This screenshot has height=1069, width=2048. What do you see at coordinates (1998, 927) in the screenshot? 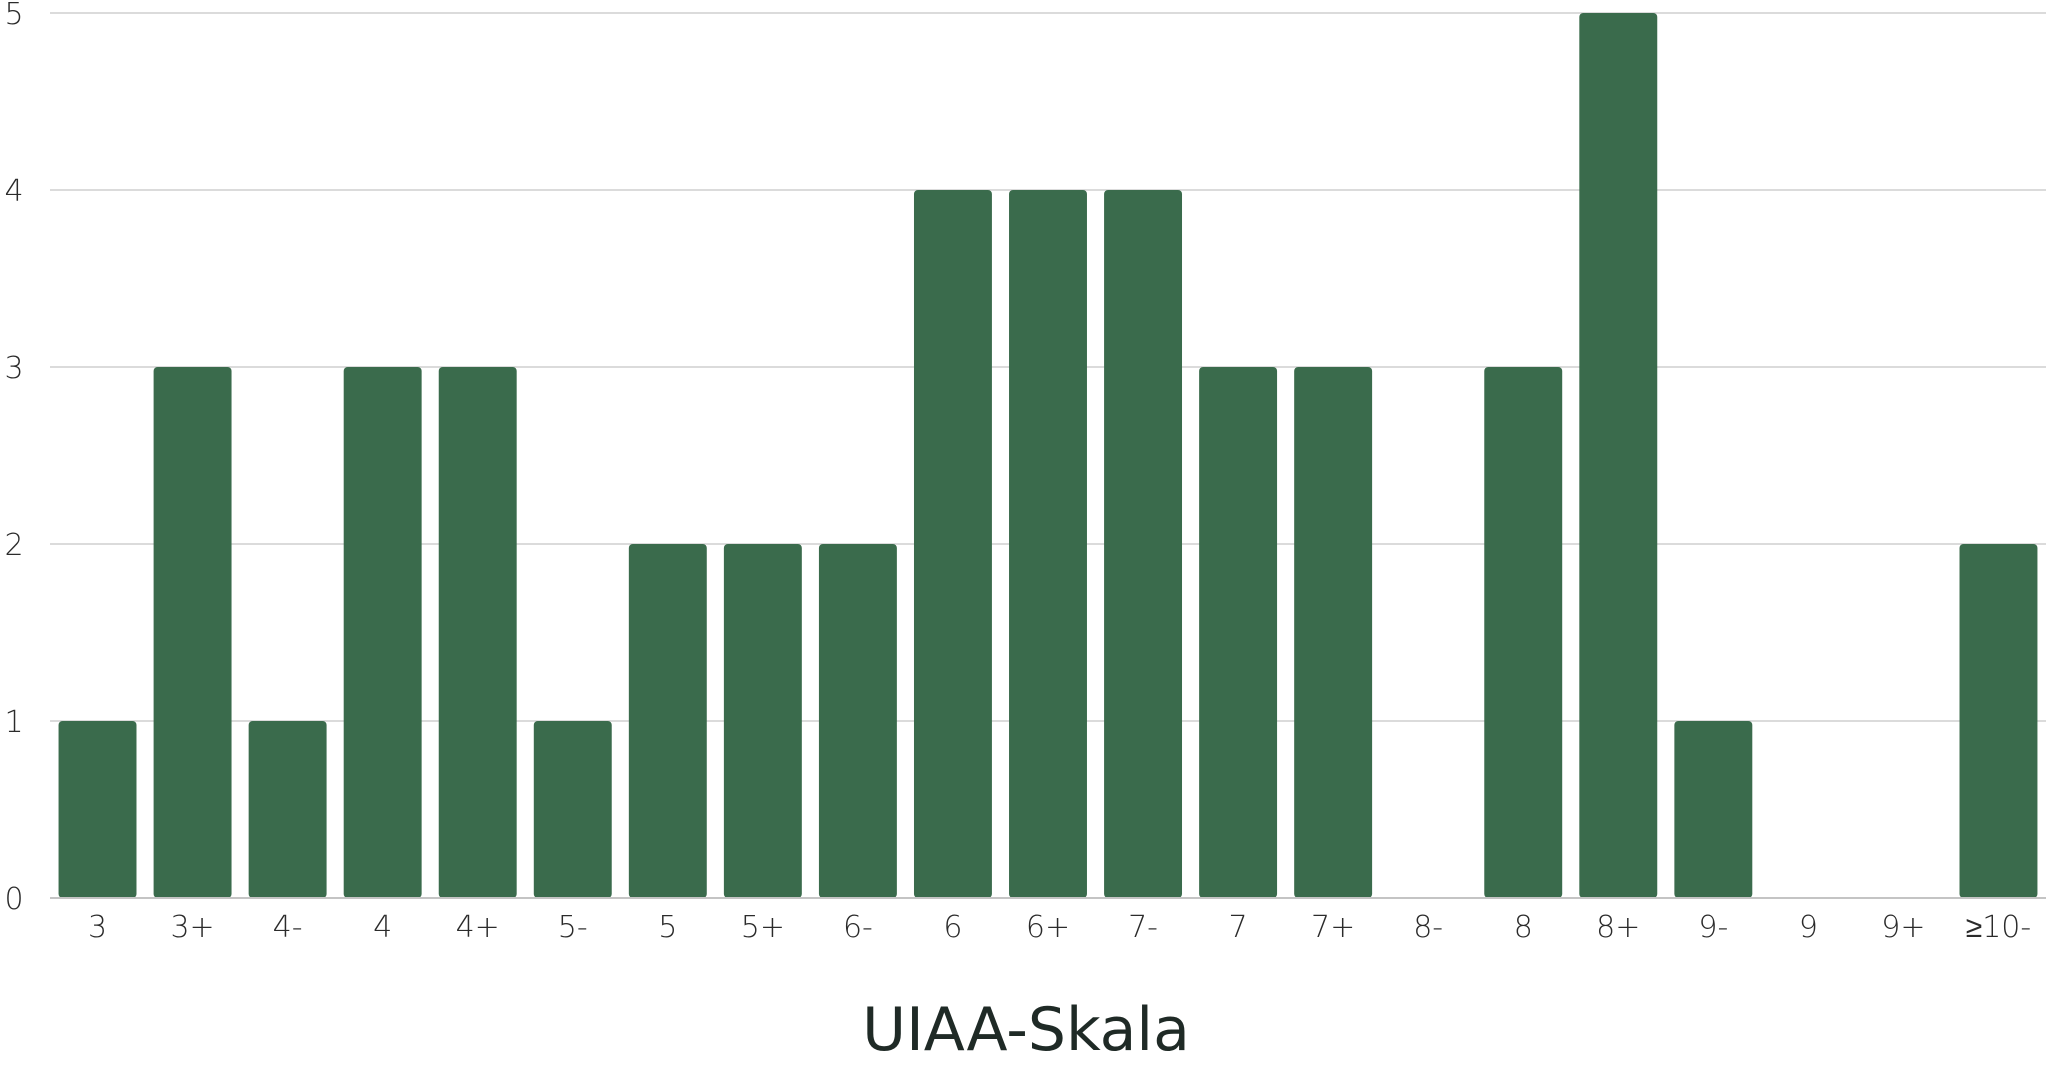
I see `x-tick-label: ≥10-` at bounding box center [1998, 927].